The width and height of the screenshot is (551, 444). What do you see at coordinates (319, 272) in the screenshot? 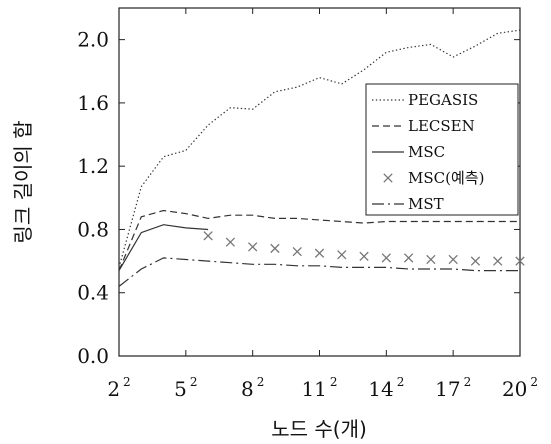
I see `series-line-mst` at bounding box center [319, 272].